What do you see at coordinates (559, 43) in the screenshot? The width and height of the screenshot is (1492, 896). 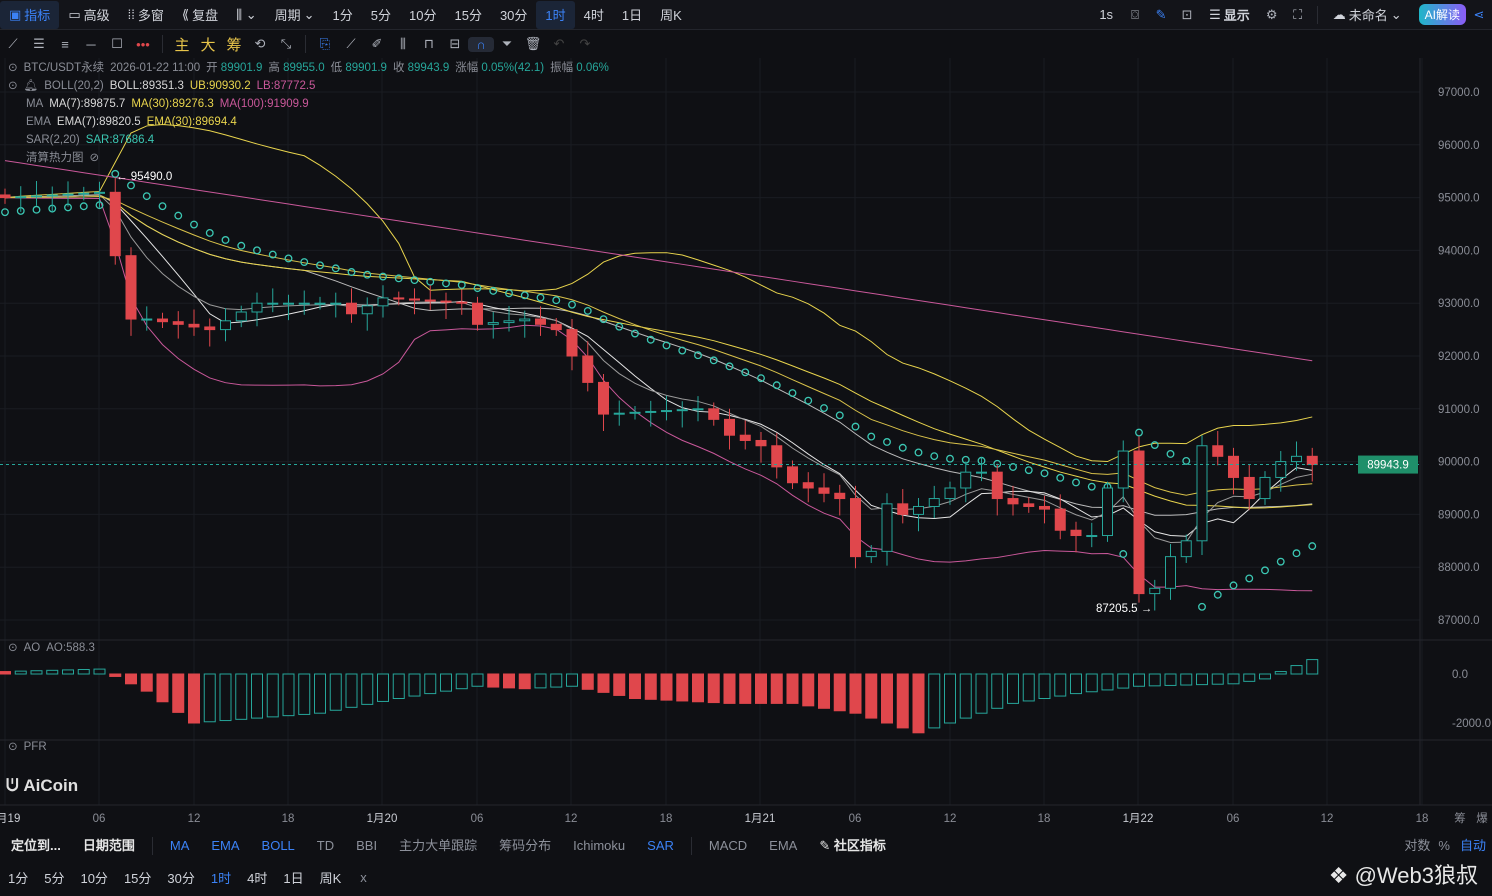 I see `undo-icon: ↶` at bounding box center [559, 43].